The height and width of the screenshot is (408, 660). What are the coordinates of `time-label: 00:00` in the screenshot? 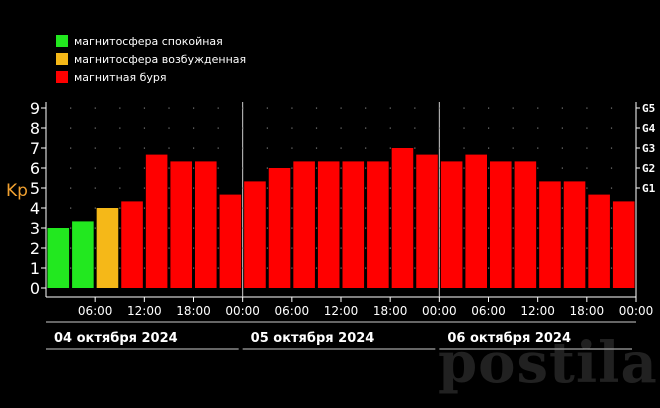 It's located at (242, 311).